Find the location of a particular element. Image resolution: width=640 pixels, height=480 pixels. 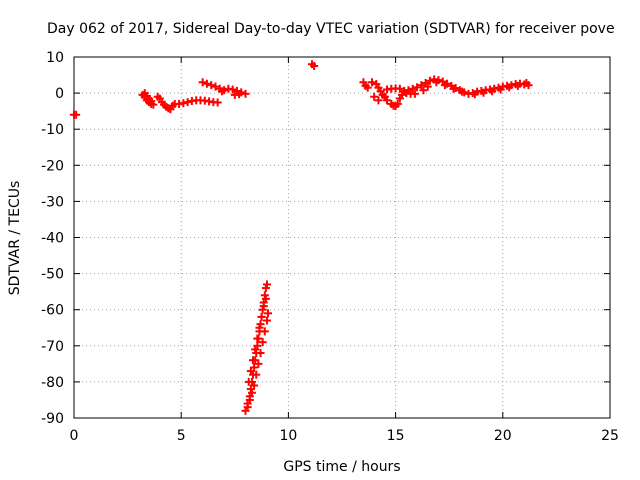

x-tick-label: 20 is located at coordinates (503, 436).